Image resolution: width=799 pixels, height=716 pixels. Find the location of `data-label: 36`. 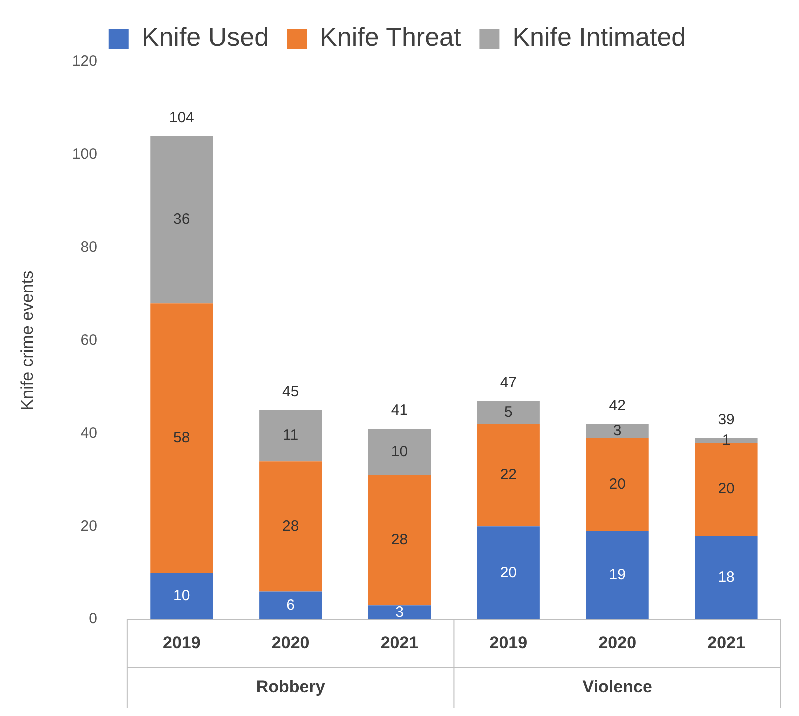

data-label: 36 is located at coordinates (182, 219).